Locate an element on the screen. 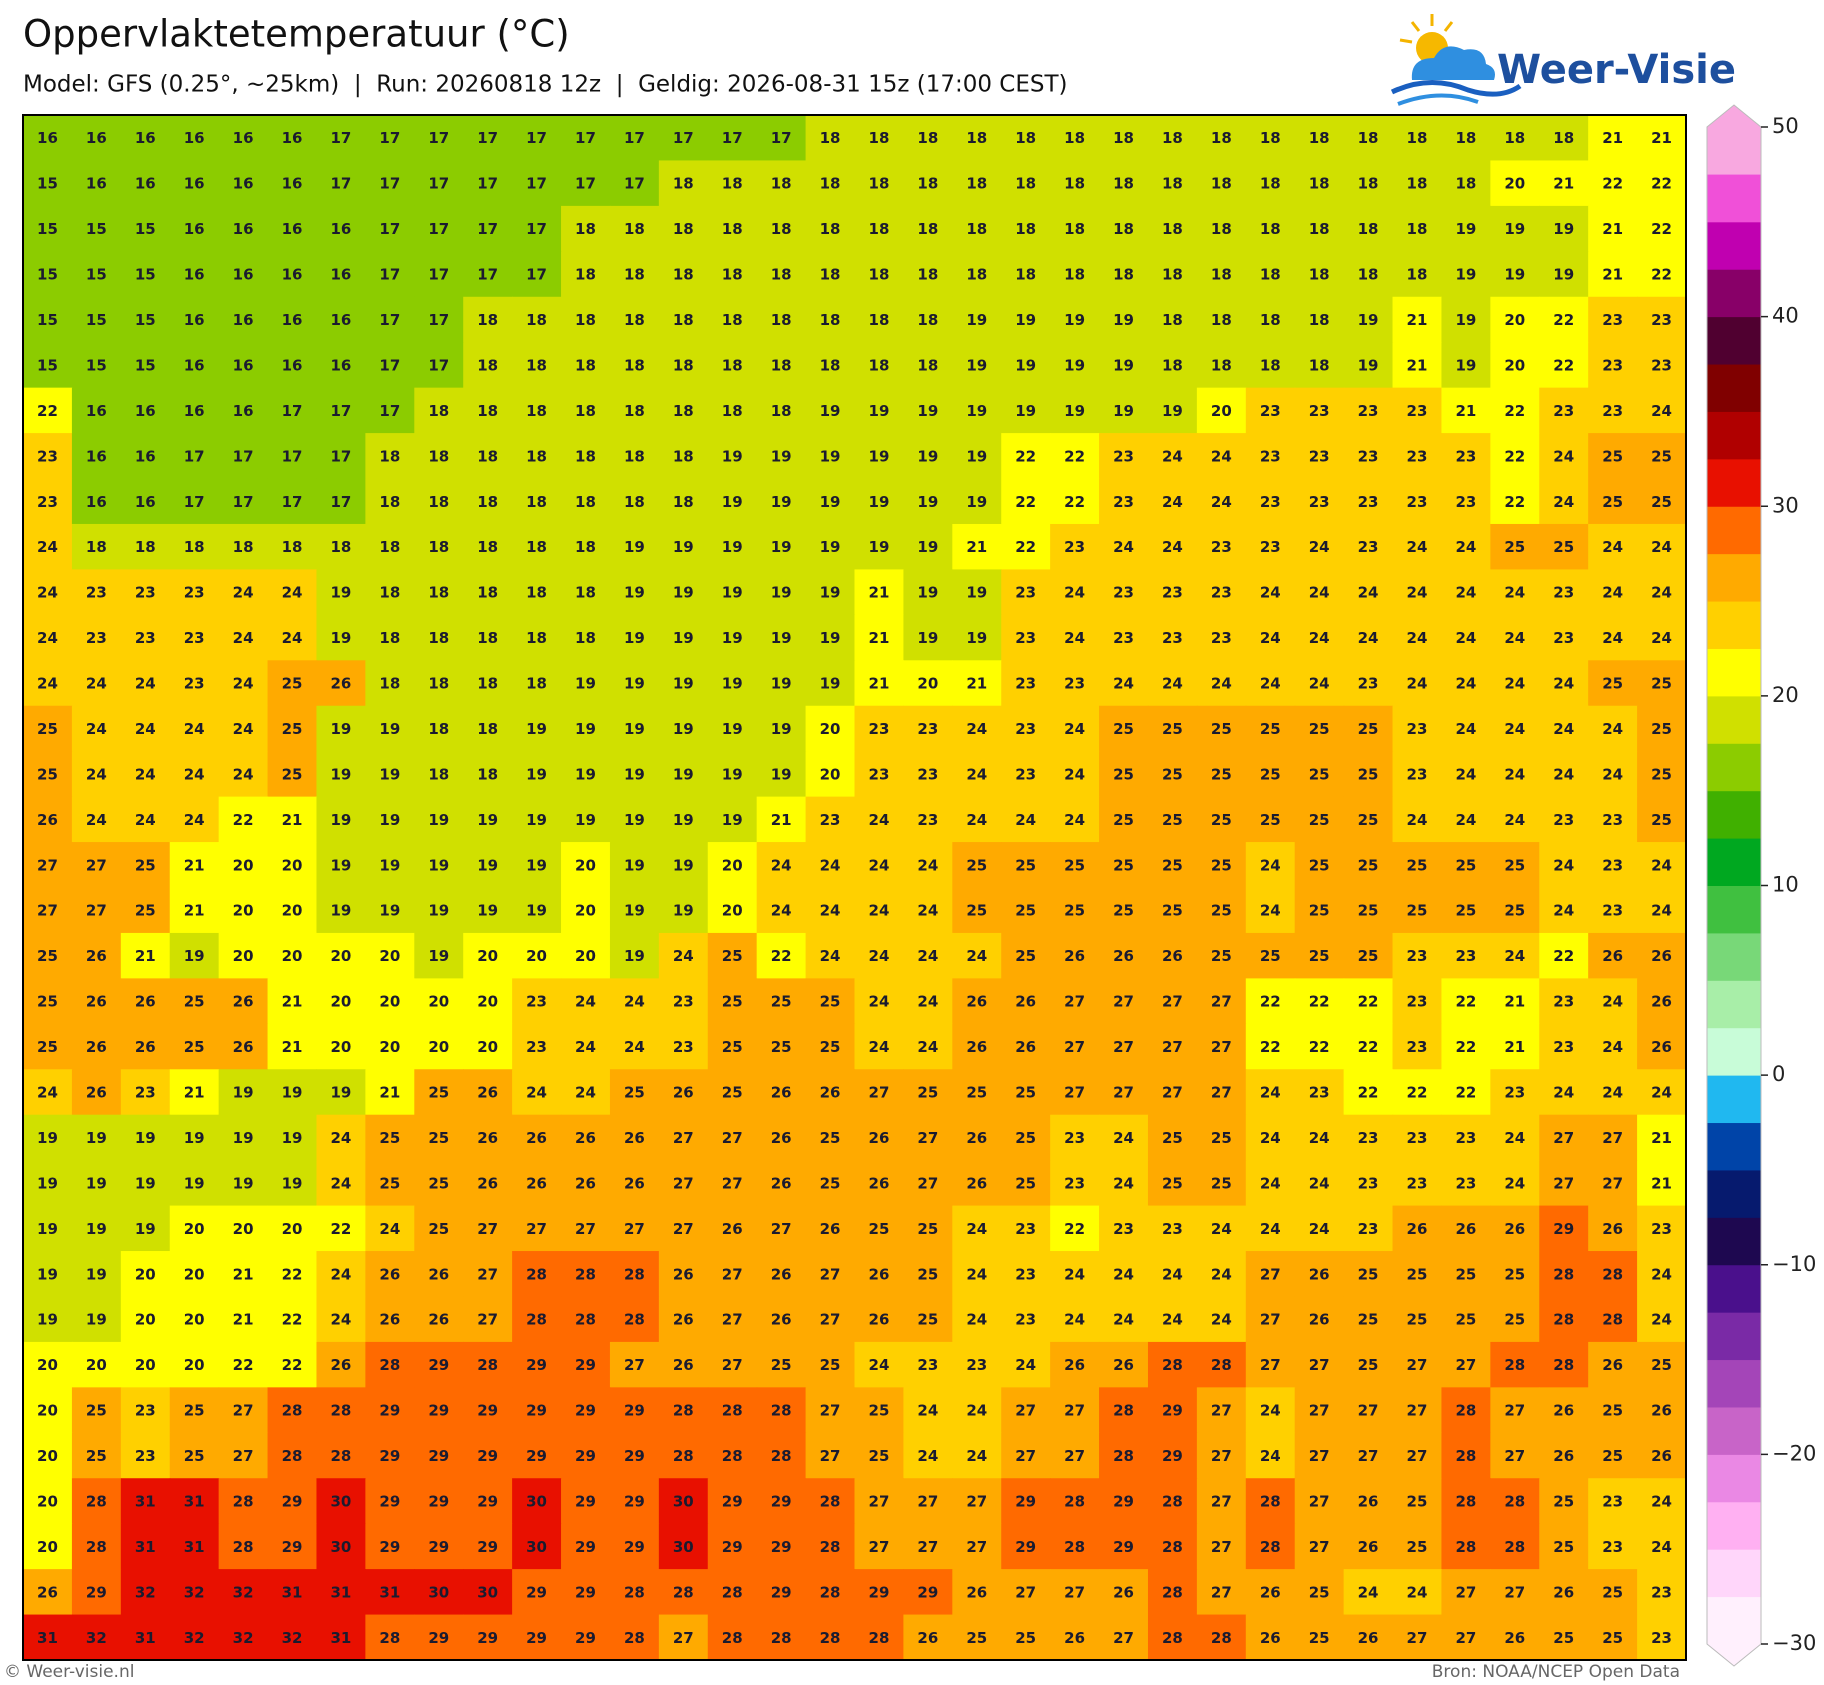  temperature-label: 17 is located at coordinates (487, 275).